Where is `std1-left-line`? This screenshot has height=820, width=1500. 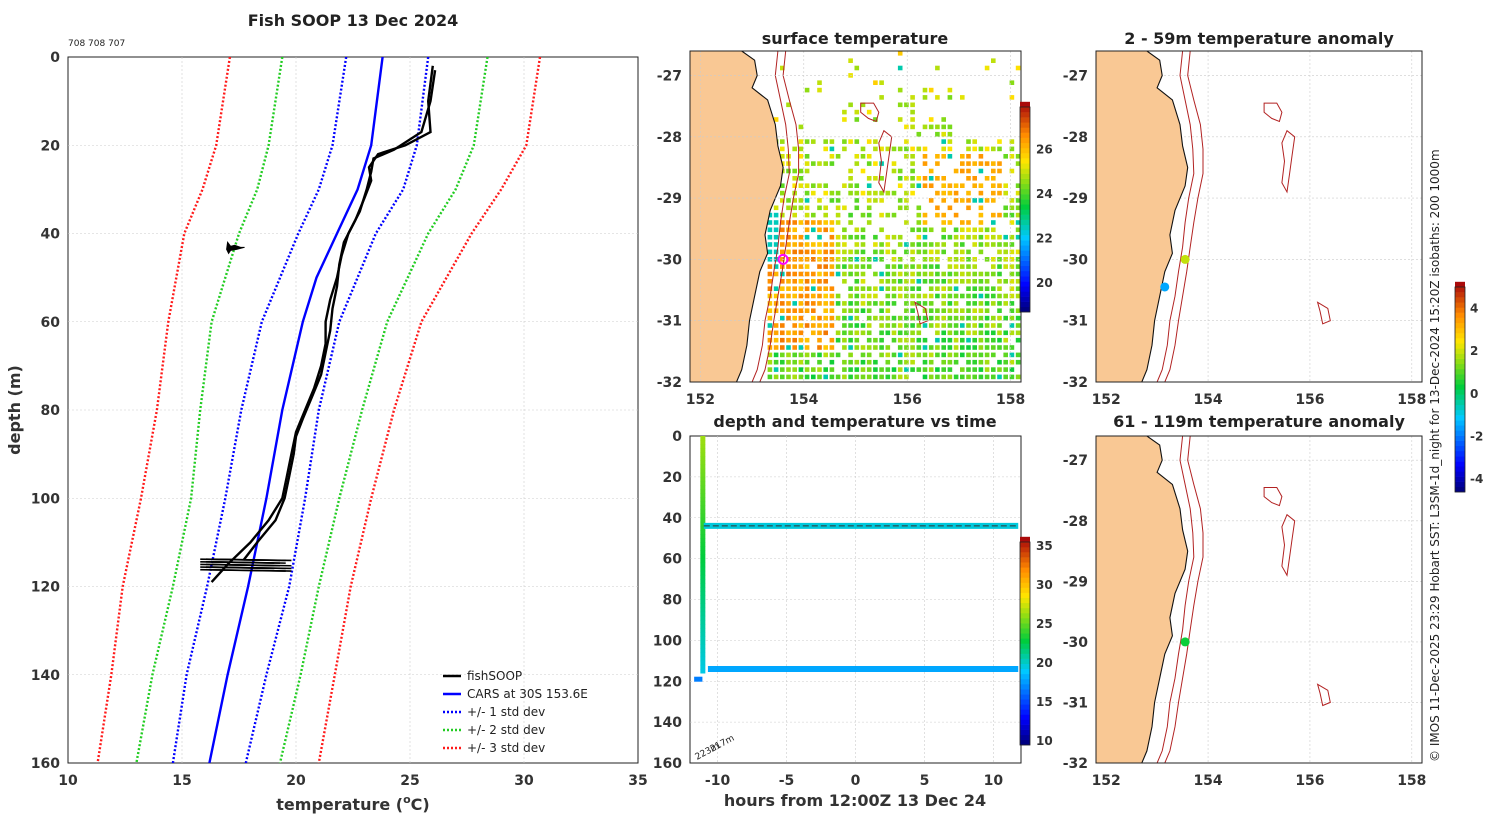 std1-left-line is located at coordinates (259, 410).